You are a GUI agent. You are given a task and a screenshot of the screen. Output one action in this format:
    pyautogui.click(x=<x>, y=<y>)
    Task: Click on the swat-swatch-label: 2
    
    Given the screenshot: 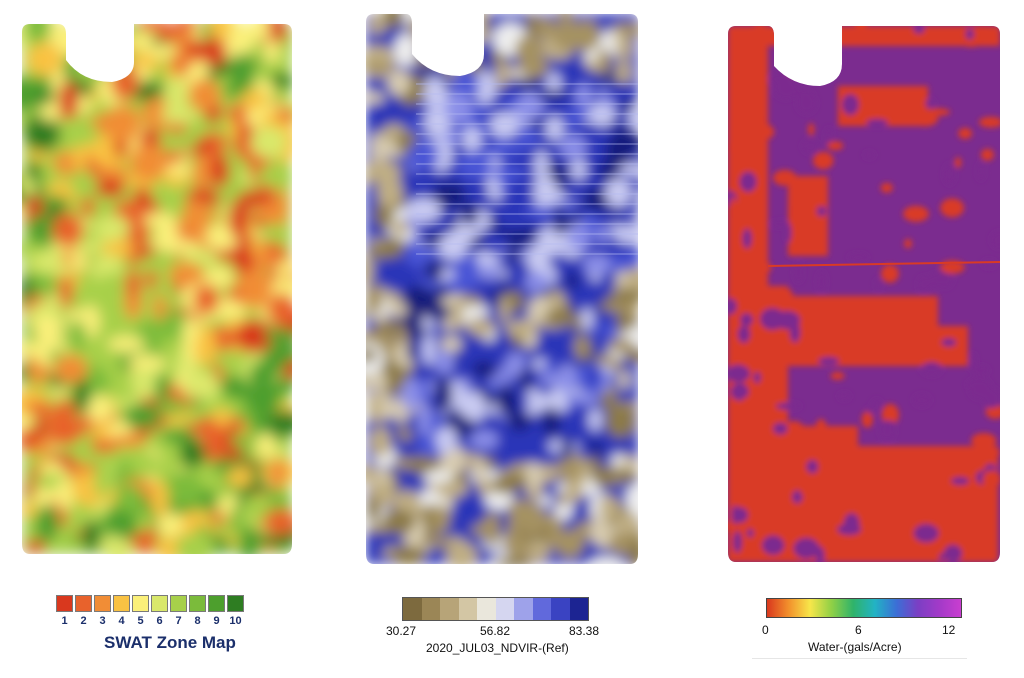 What is the action you would take?
    pyautogui.click(x=83, y=621)
    